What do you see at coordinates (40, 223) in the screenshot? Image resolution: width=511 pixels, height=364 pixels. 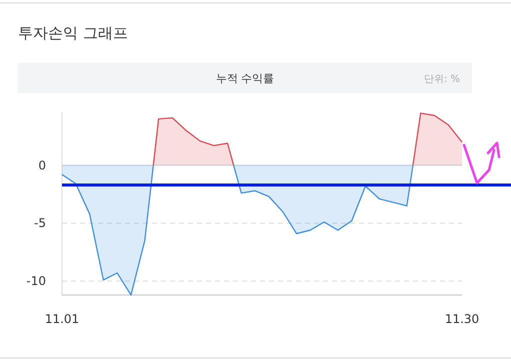 I see `y-tick-label: -5` at bounding box center [40, 223].